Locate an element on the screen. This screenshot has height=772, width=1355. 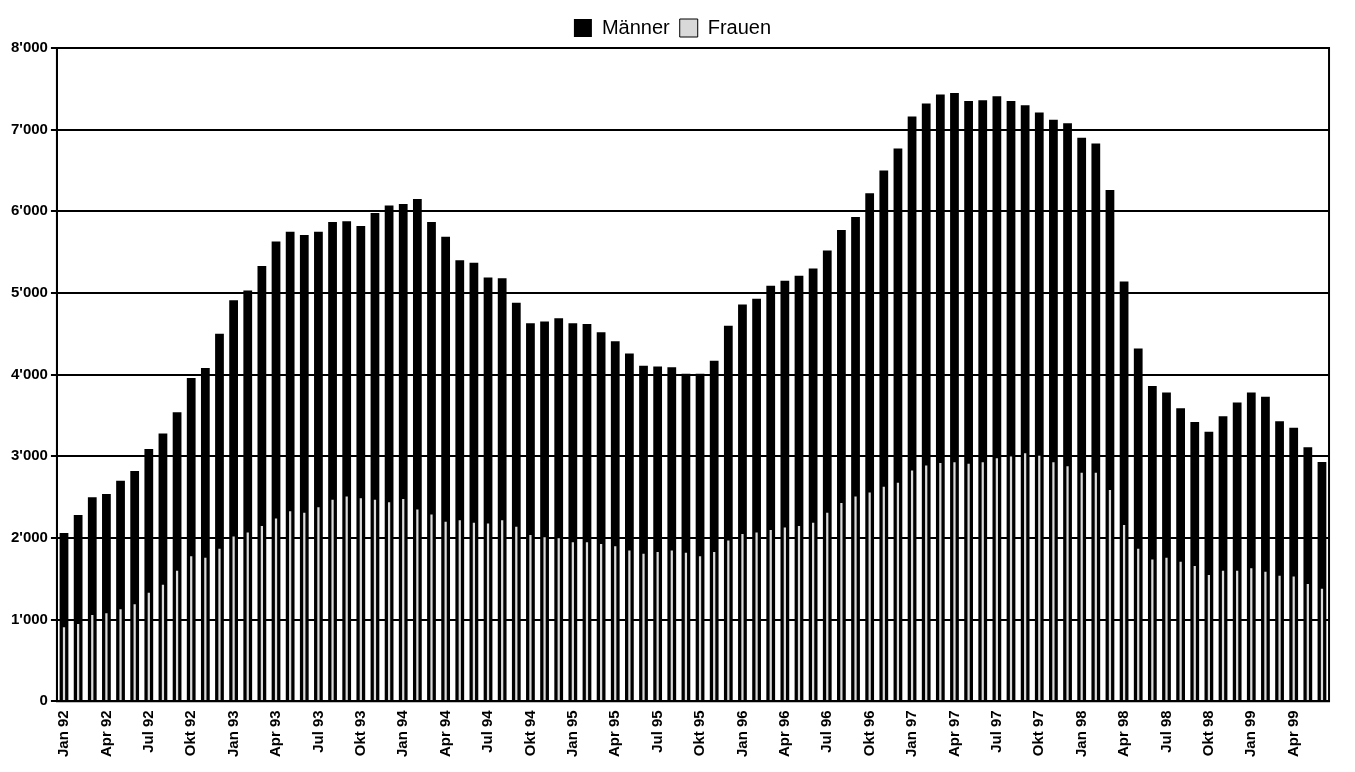
x-tick-label: Apr 92 is located at coordinates (105, 733).